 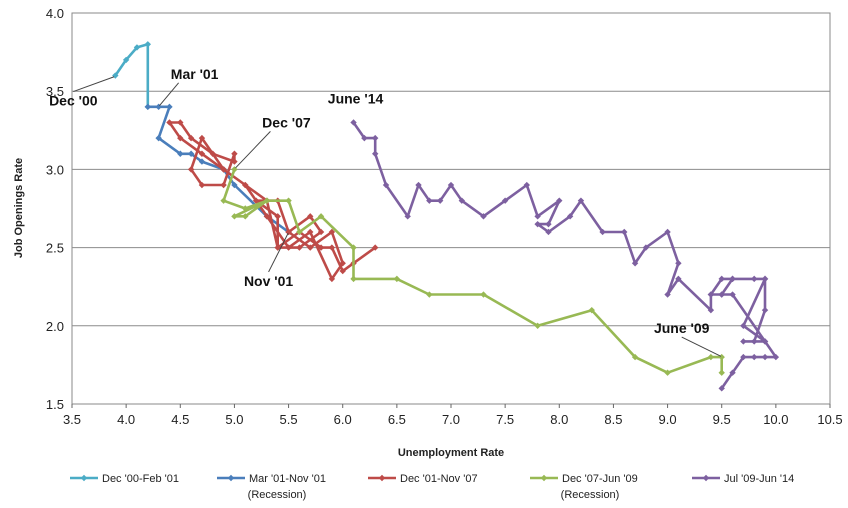 I want to click on legend-item: Jul '09-Jun '14, so click(x=743, y=479).